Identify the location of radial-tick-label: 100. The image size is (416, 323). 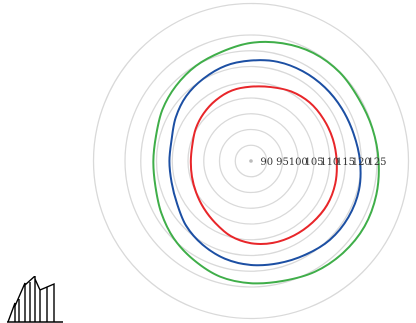
(298, 162).